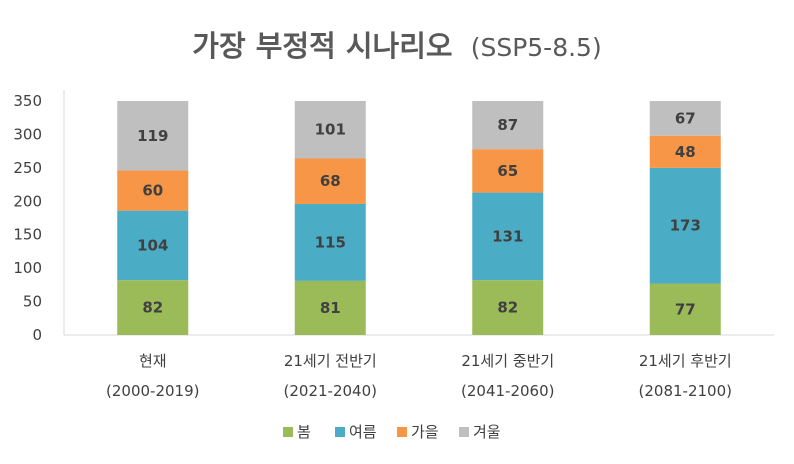 The height and width of the screenshot is (464, 794). Describe the element at coordinates (27, 134) in the screenshot. I see `y-tick-label: 300` at that location.